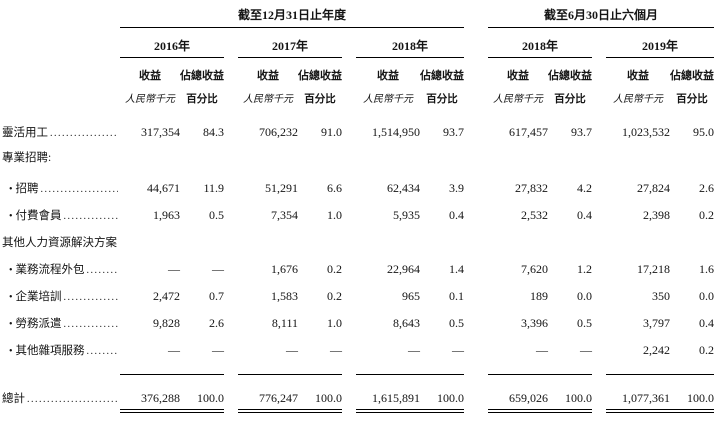 This screenshot has width=722, height=425. What do you see at coordinates (38, 324) in the screenshot?
I see `row-label: 勞務派遣` at bounding box center [38, 324].